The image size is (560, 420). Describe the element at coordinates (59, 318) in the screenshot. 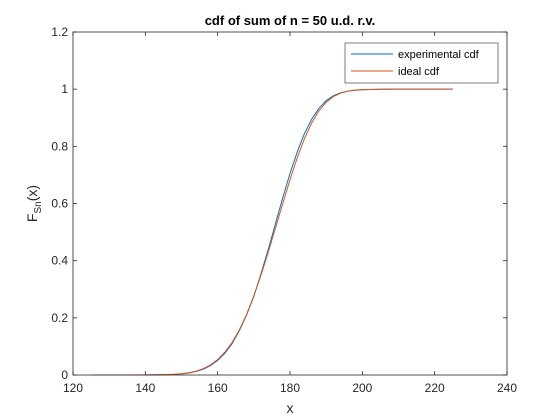

I see `y-tick-label: 0.2` at that location.